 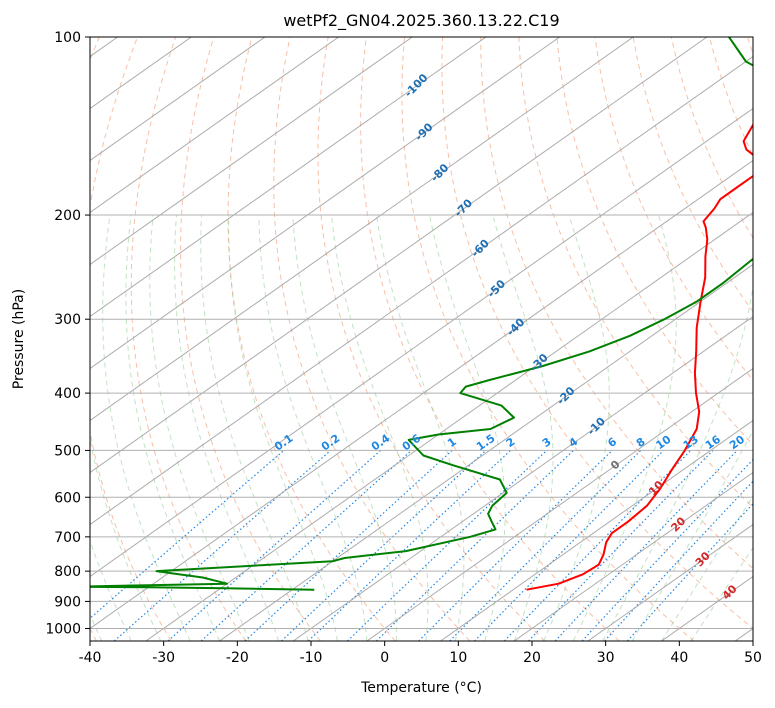 What do you see at coordinates (421, 688) in the screenshot?
I see `x-axis-label: Temperature (°C)` at bounding box center [421, 688].